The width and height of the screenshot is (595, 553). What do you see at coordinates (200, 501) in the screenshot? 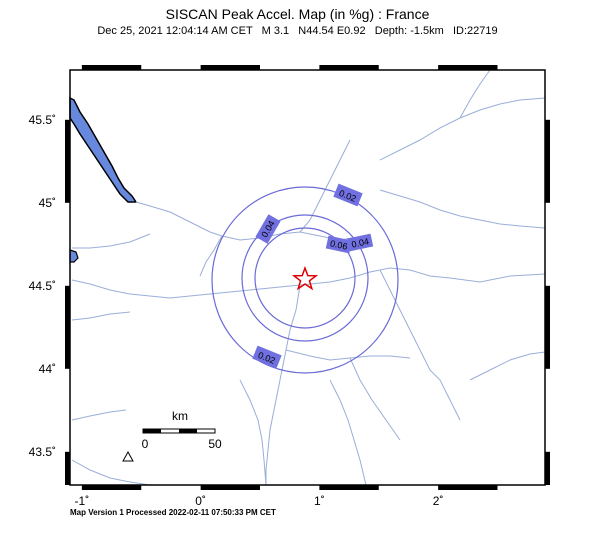
I see `longitude-label: 0˚` at bounding box center [200, 501].